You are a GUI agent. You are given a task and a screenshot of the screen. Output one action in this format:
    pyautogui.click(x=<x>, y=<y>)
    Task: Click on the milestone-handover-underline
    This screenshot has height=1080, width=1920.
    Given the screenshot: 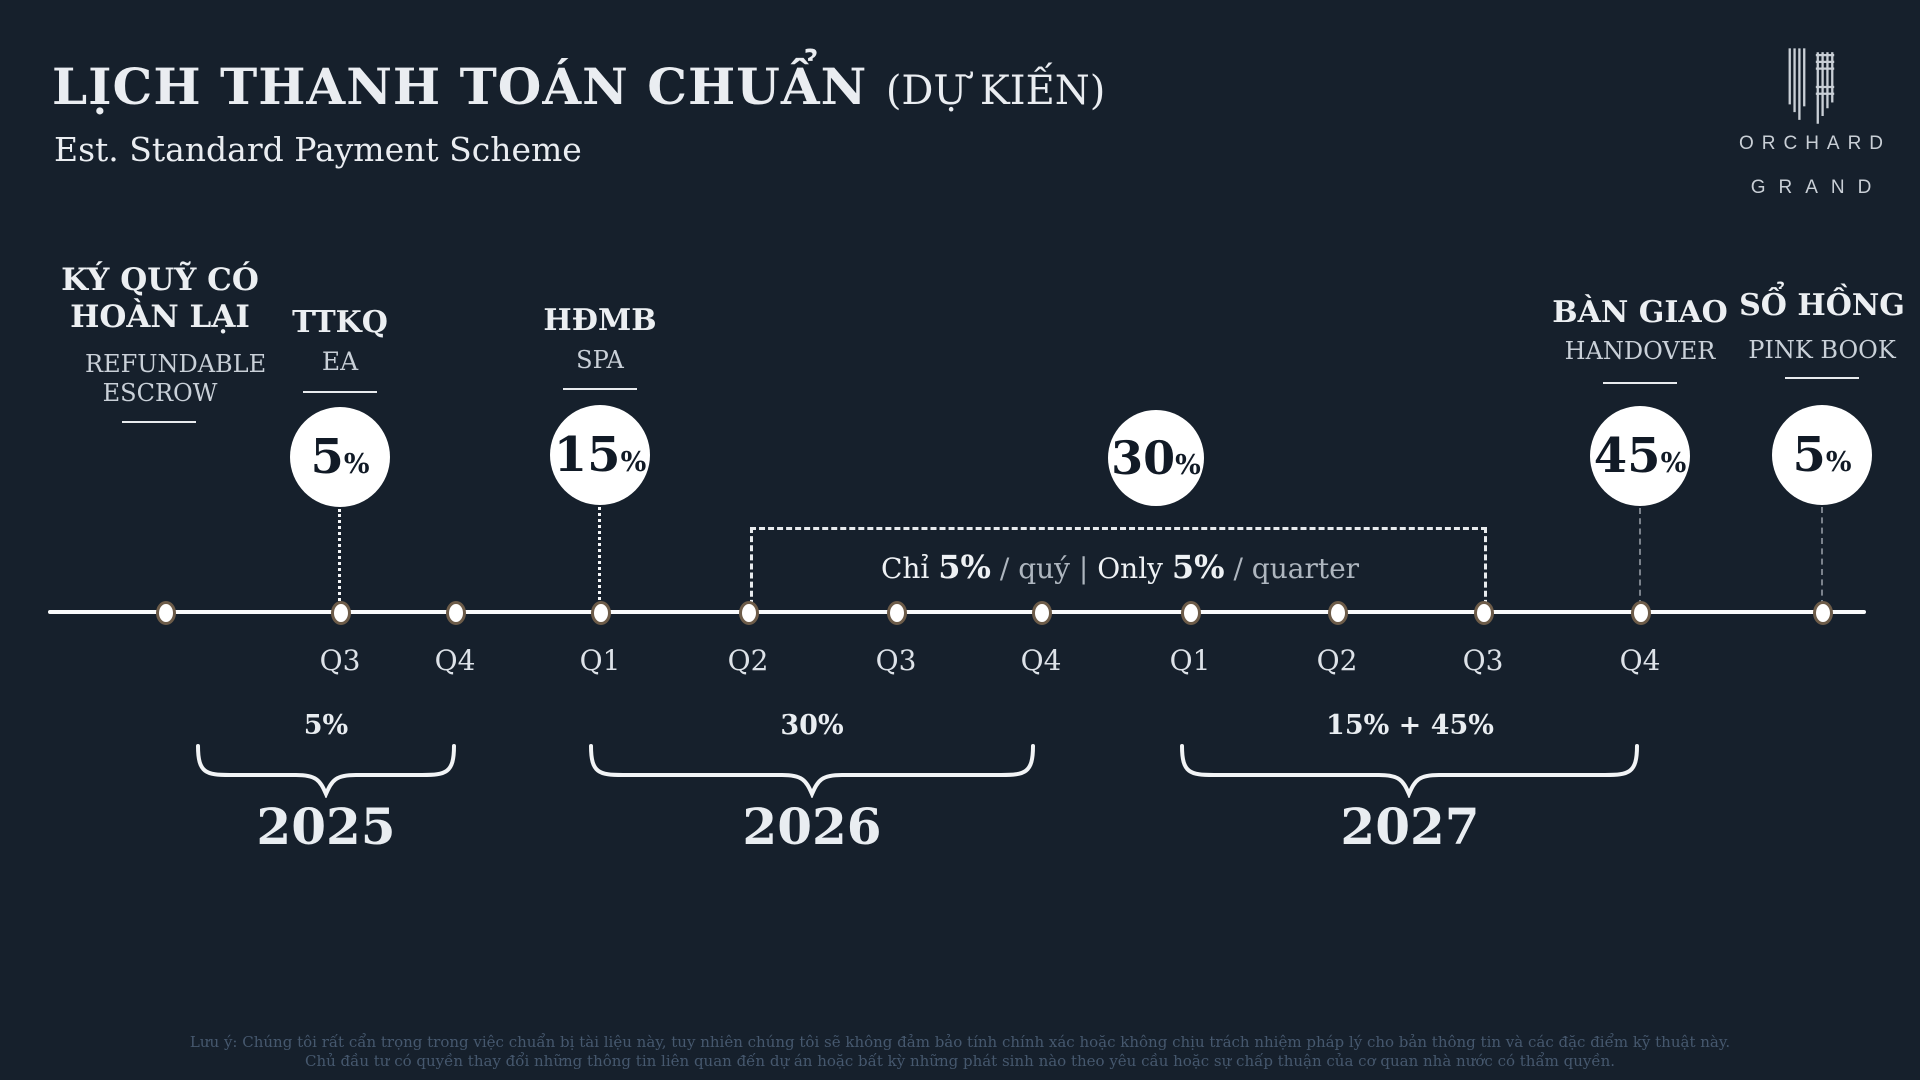 What is the action you would take?
    pyautogui.click(x=1640, y=383)
    